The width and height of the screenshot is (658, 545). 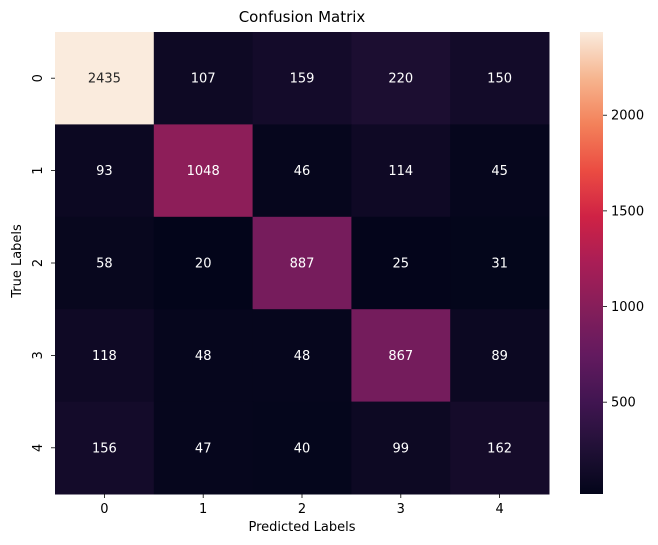 I want to click on cell-value-2-3: 25, so click(x=401, y=264).